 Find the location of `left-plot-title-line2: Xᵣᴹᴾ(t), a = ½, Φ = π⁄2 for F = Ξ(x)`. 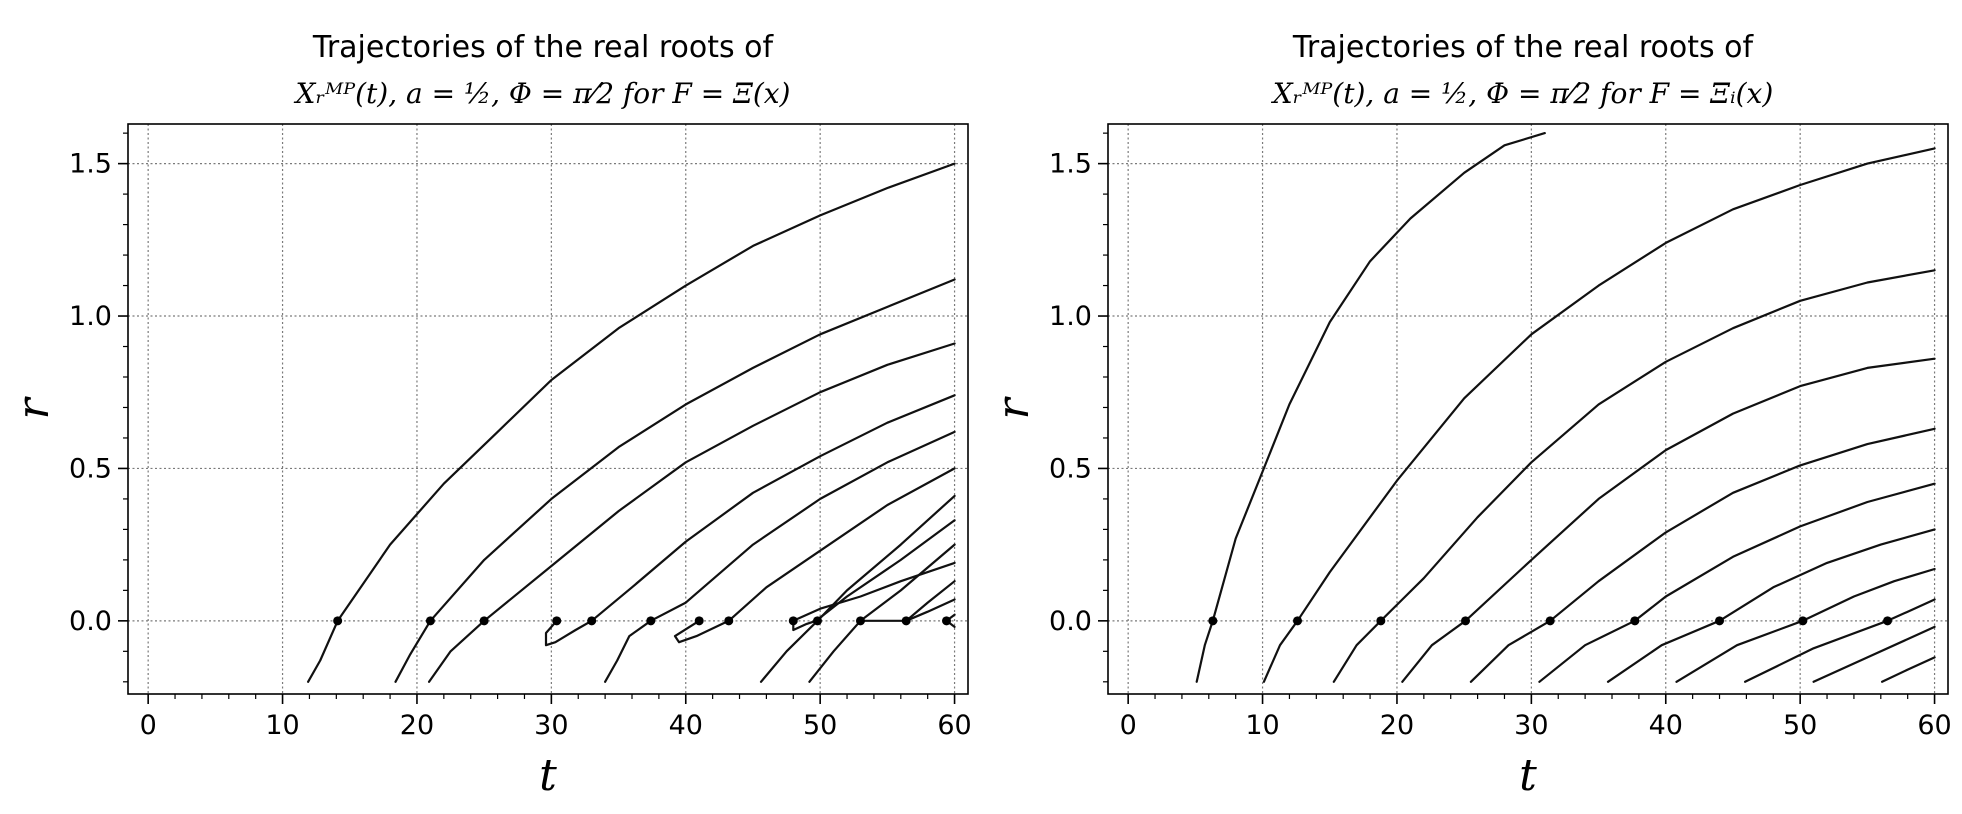

left-plot-title-line2: Xᵣᴹᴾ(t), a = ½, Φ = π⁄2 for F = Ξ(x) is located at coordinates (542, 93).